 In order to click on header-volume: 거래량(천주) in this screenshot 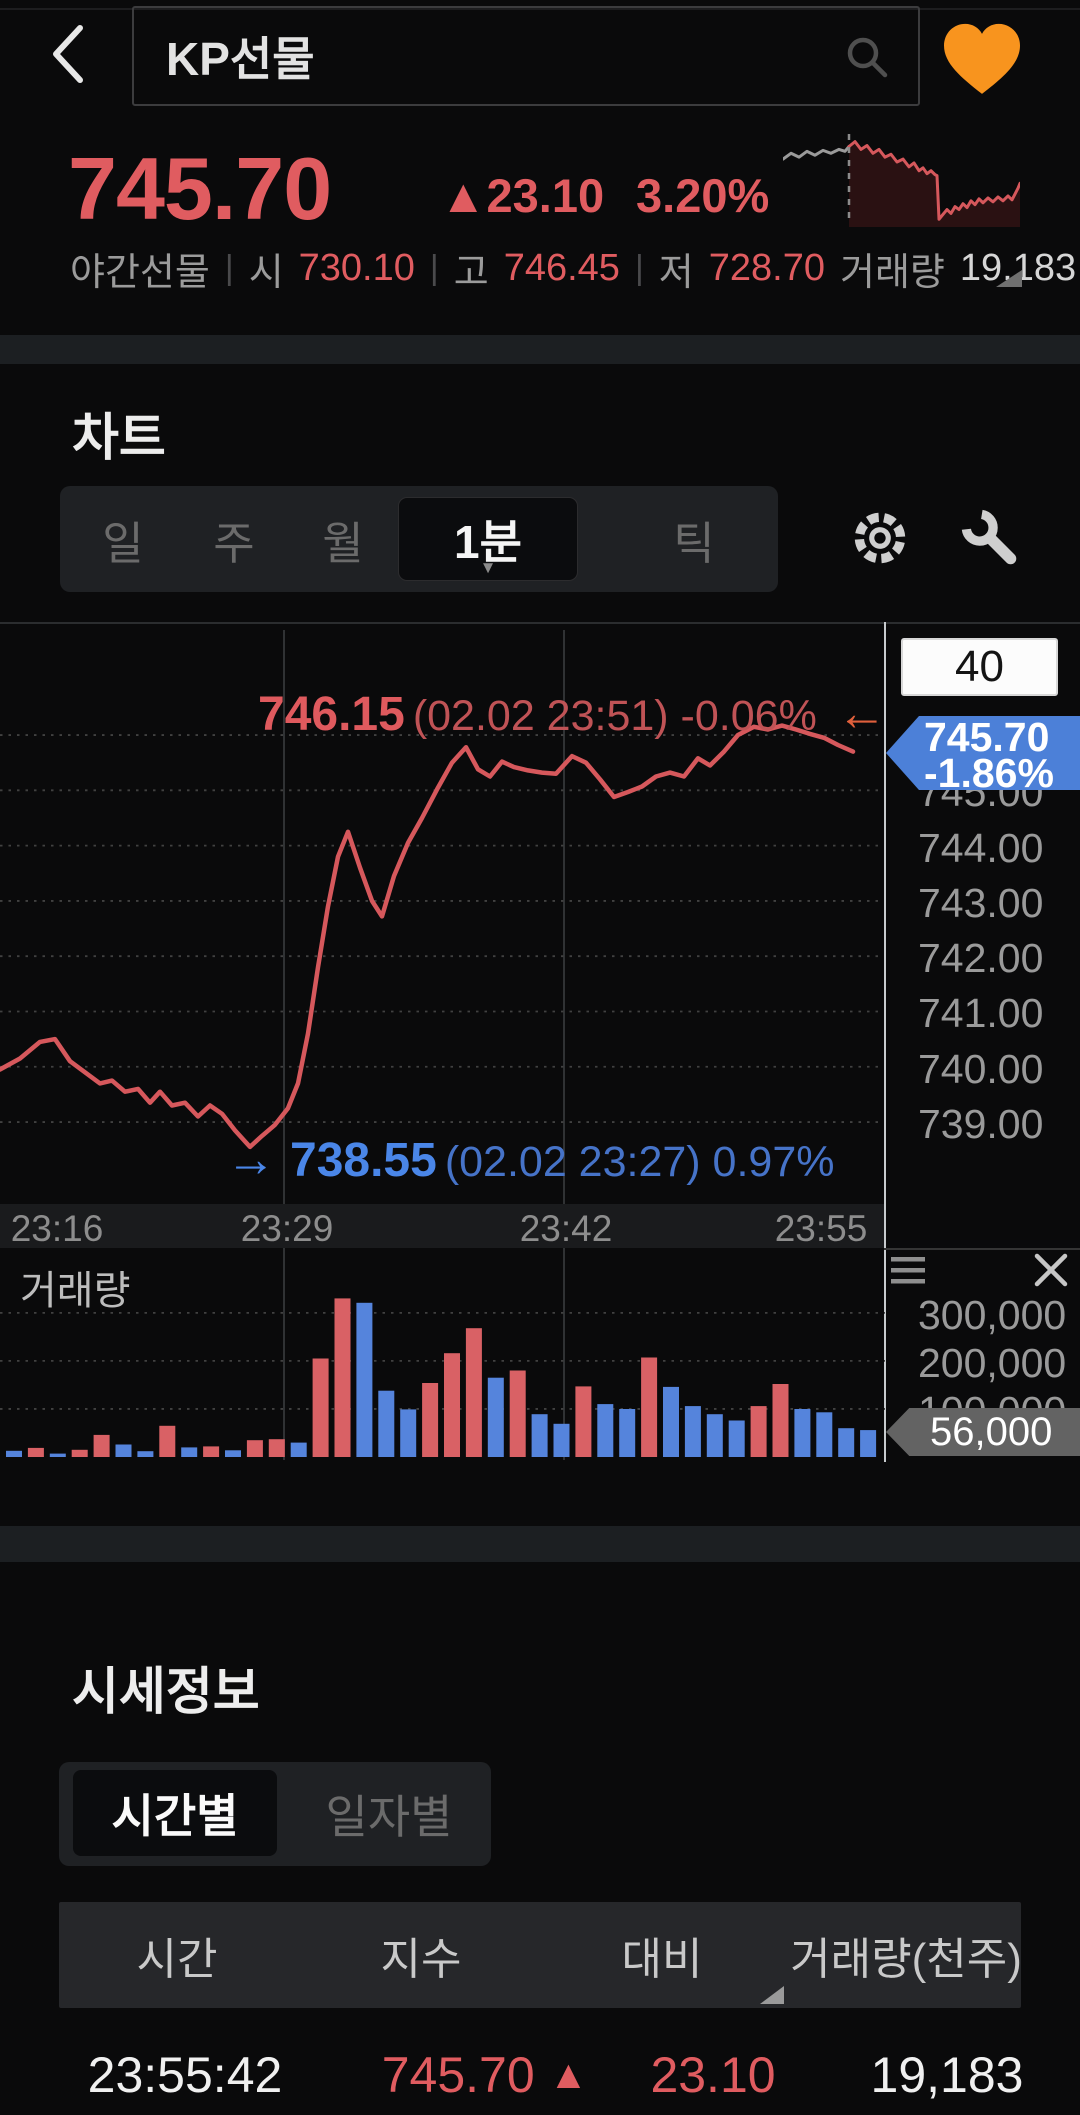, I will do `click(906, 1959)`.